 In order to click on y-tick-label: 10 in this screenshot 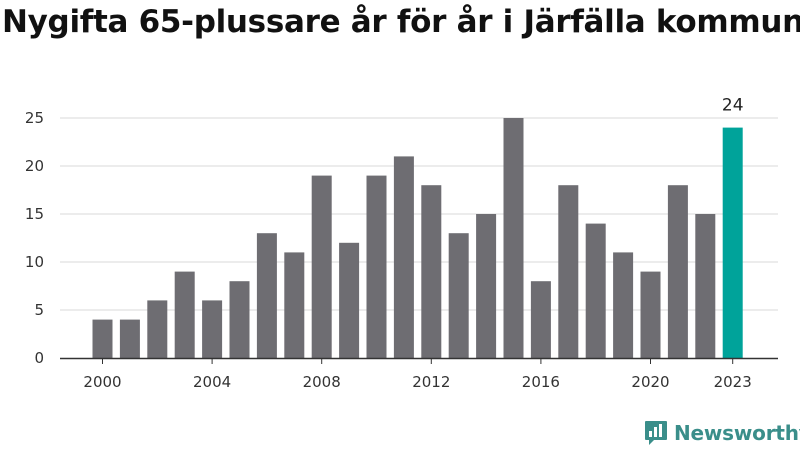, I will do `click(34, 262)`.